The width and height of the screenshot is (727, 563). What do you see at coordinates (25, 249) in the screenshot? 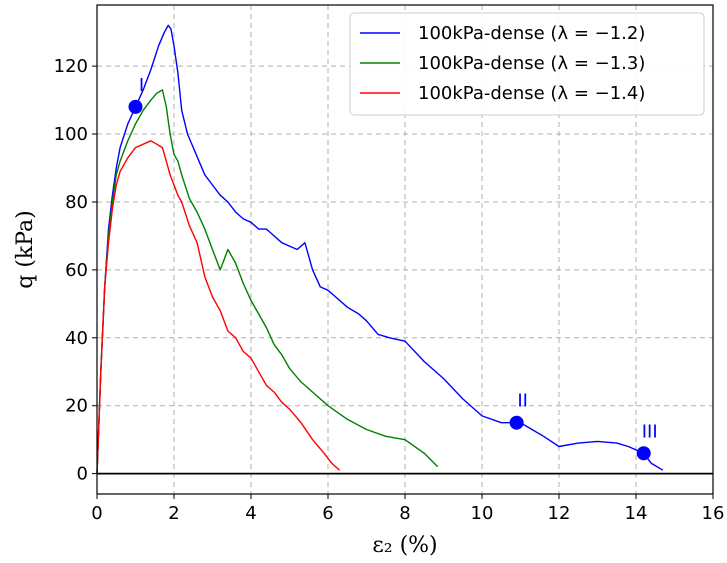
I see `y-axis-title: q (kPa)` at bounding box center [25, 249].